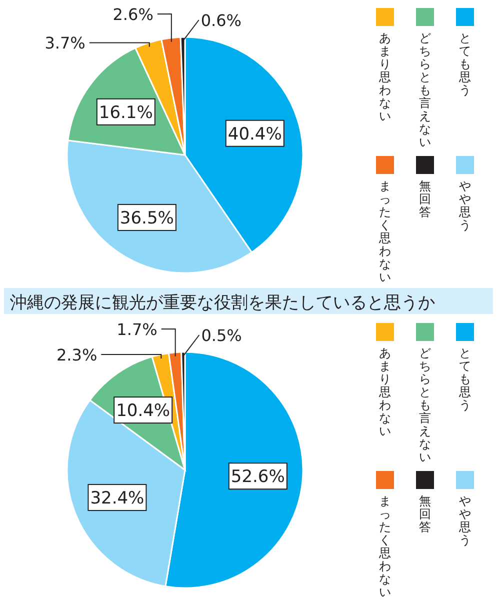 This screenshot has height=600, width=497. I want to click on data-label: 2.3%, so click(77, 355).